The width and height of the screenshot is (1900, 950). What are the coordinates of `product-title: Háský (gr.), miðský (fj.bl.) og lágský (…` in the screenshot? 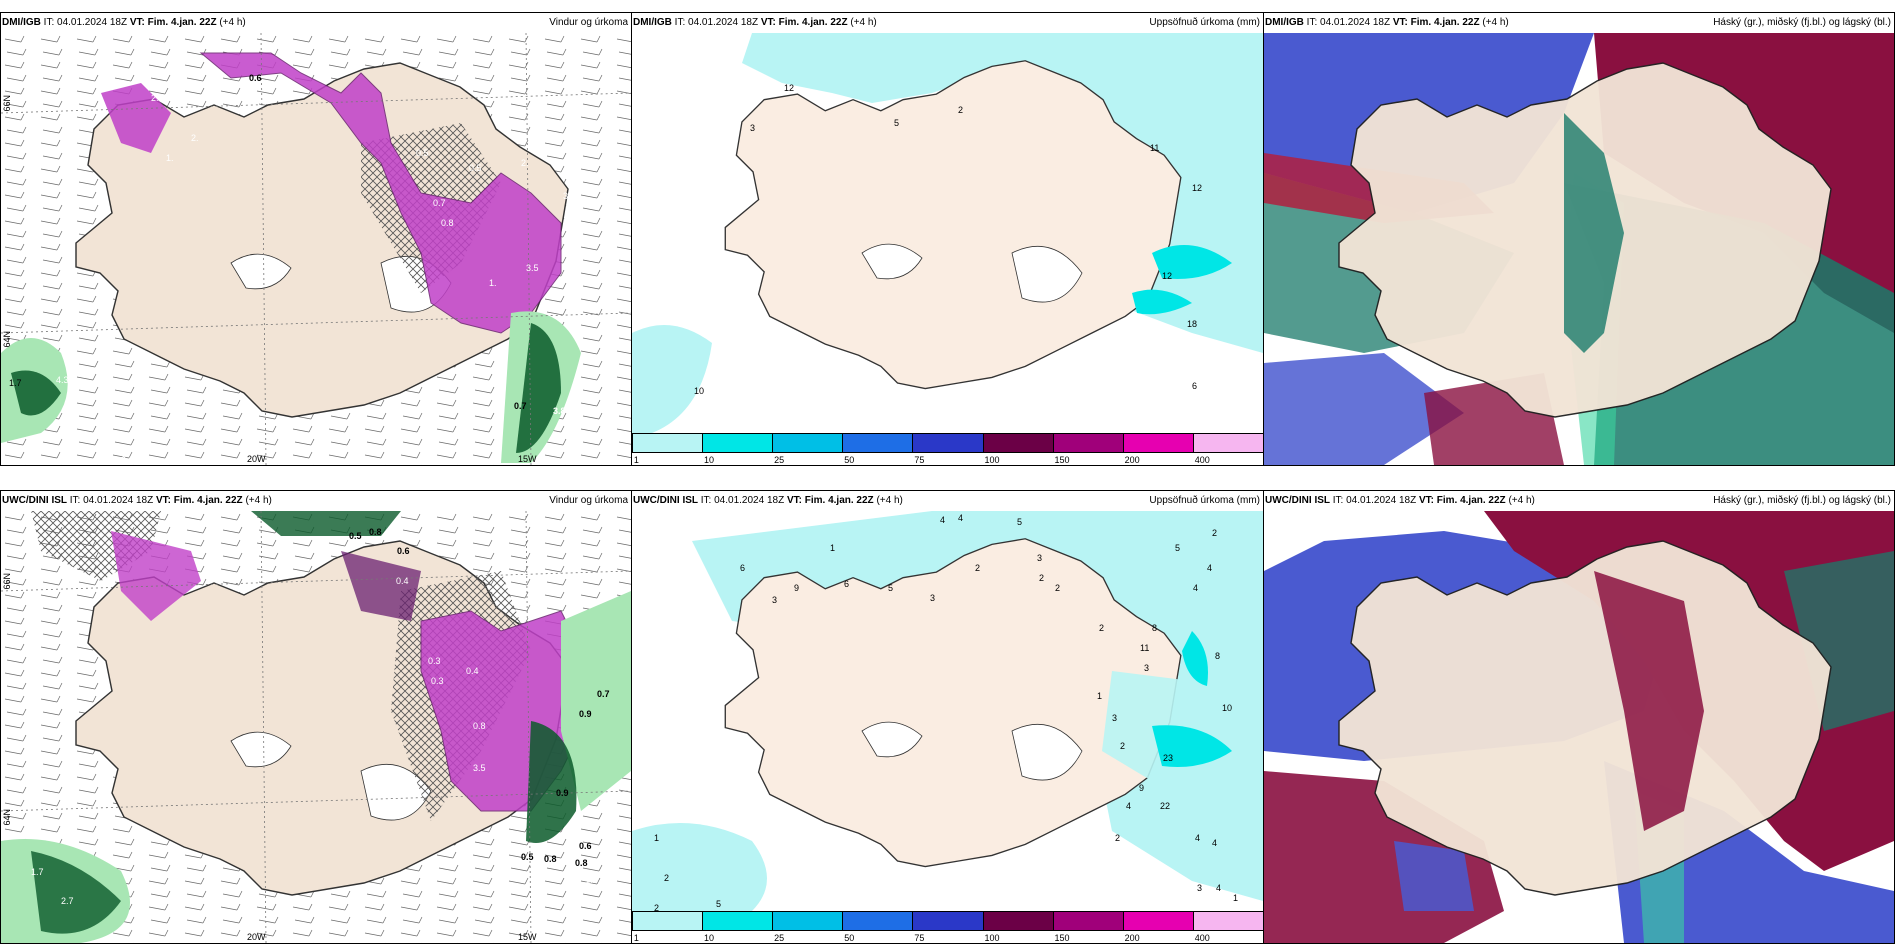 It's located at (1802, 500).